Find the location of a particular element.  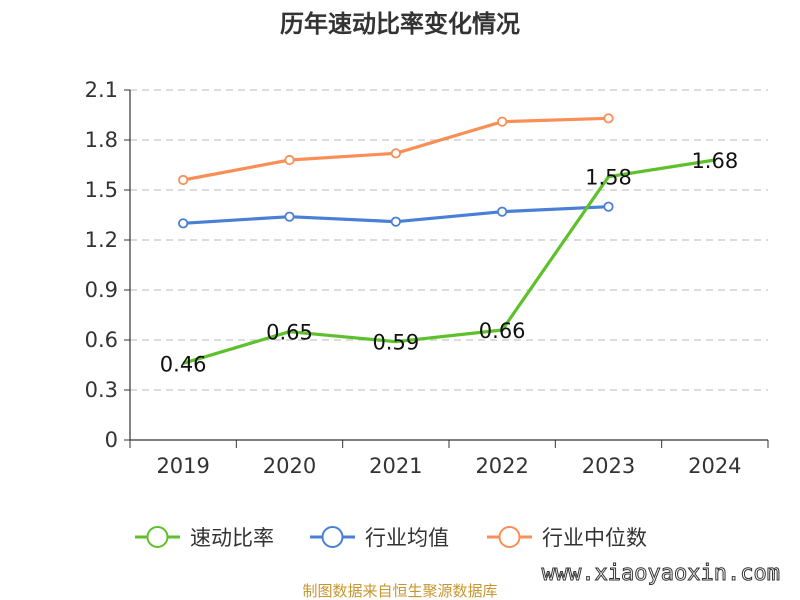

legend-label: 行业均值 is located at coordinates (407, 538).